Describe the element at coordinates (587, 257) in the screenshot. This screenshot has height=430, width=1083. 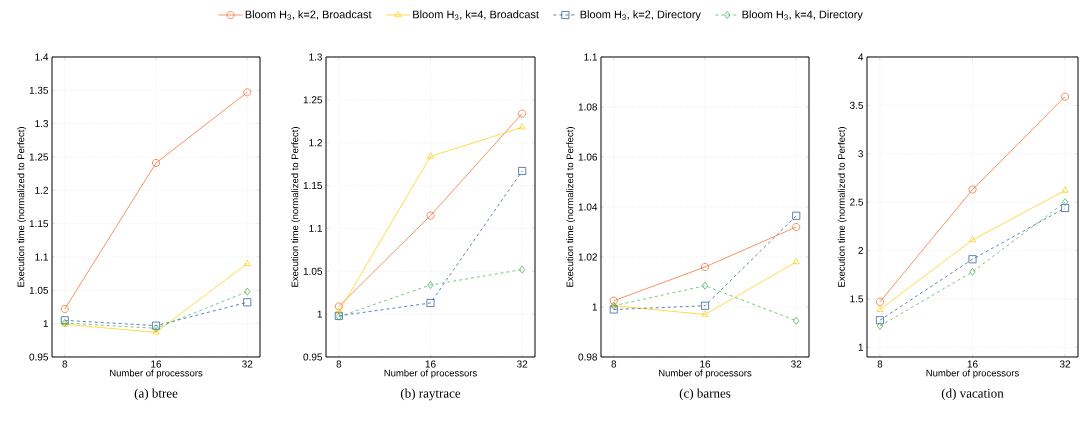
I see `y-tick-label: 1.02` at that location.